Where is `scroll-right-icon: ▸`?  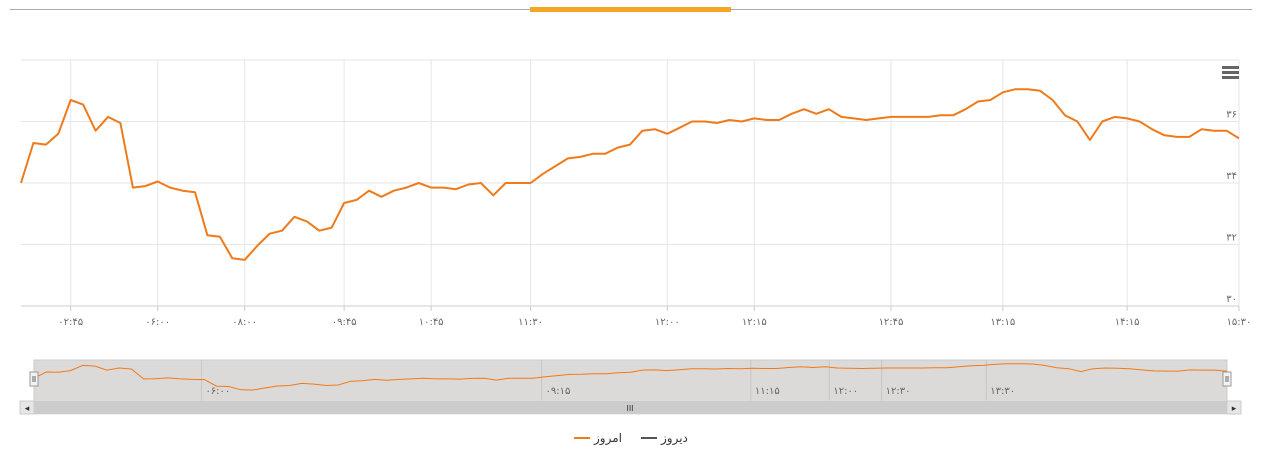
scroll-right-icon: ▸ is located at coordinates (1234, 409).